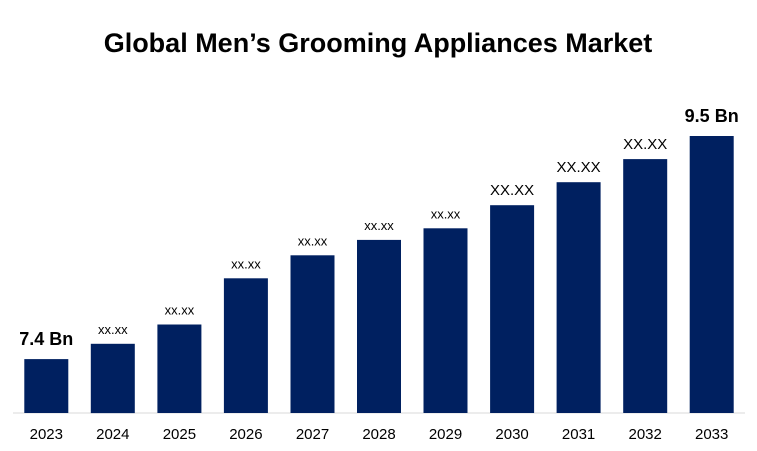 The height and width of the screenshot is (451, 757). Describe the element at coordinates (512, 309) in the screenshot. I see `bar-2030` at that location.